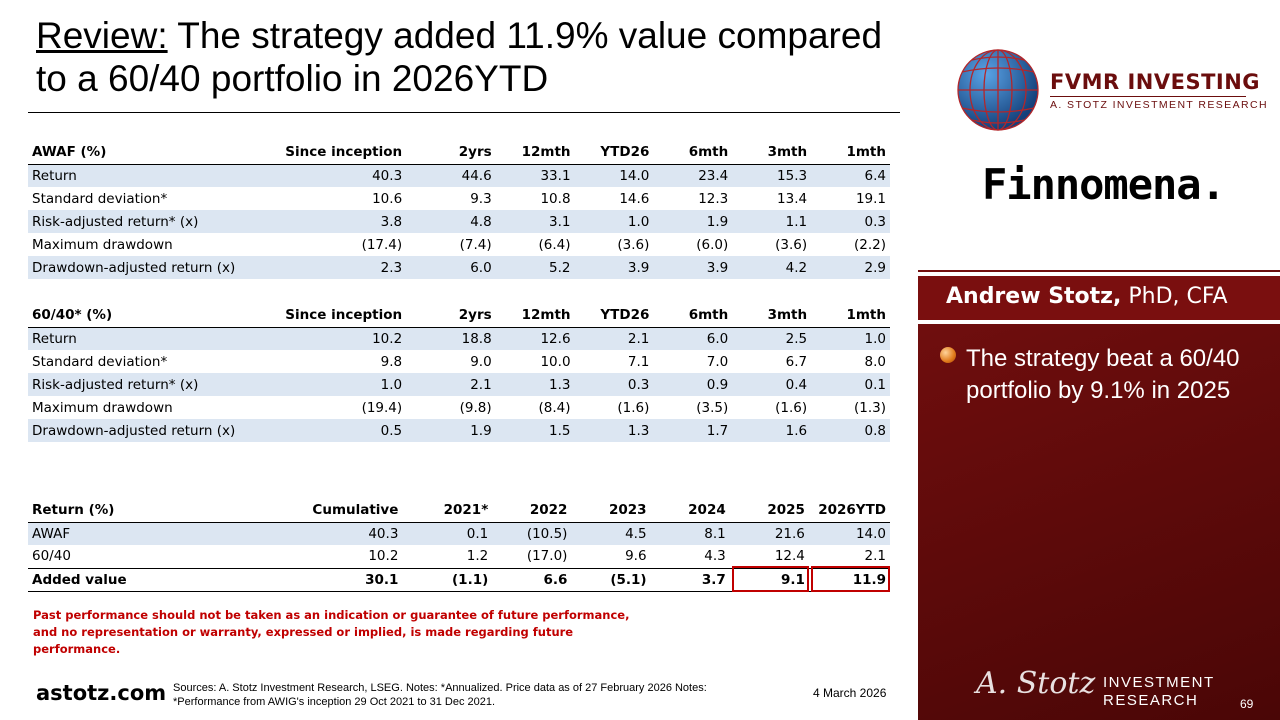 This screenshot has width=1280, height=720. Describe the element at coordinates (1099, 298) in the screenshot. I see `presenter-bar` at that location.